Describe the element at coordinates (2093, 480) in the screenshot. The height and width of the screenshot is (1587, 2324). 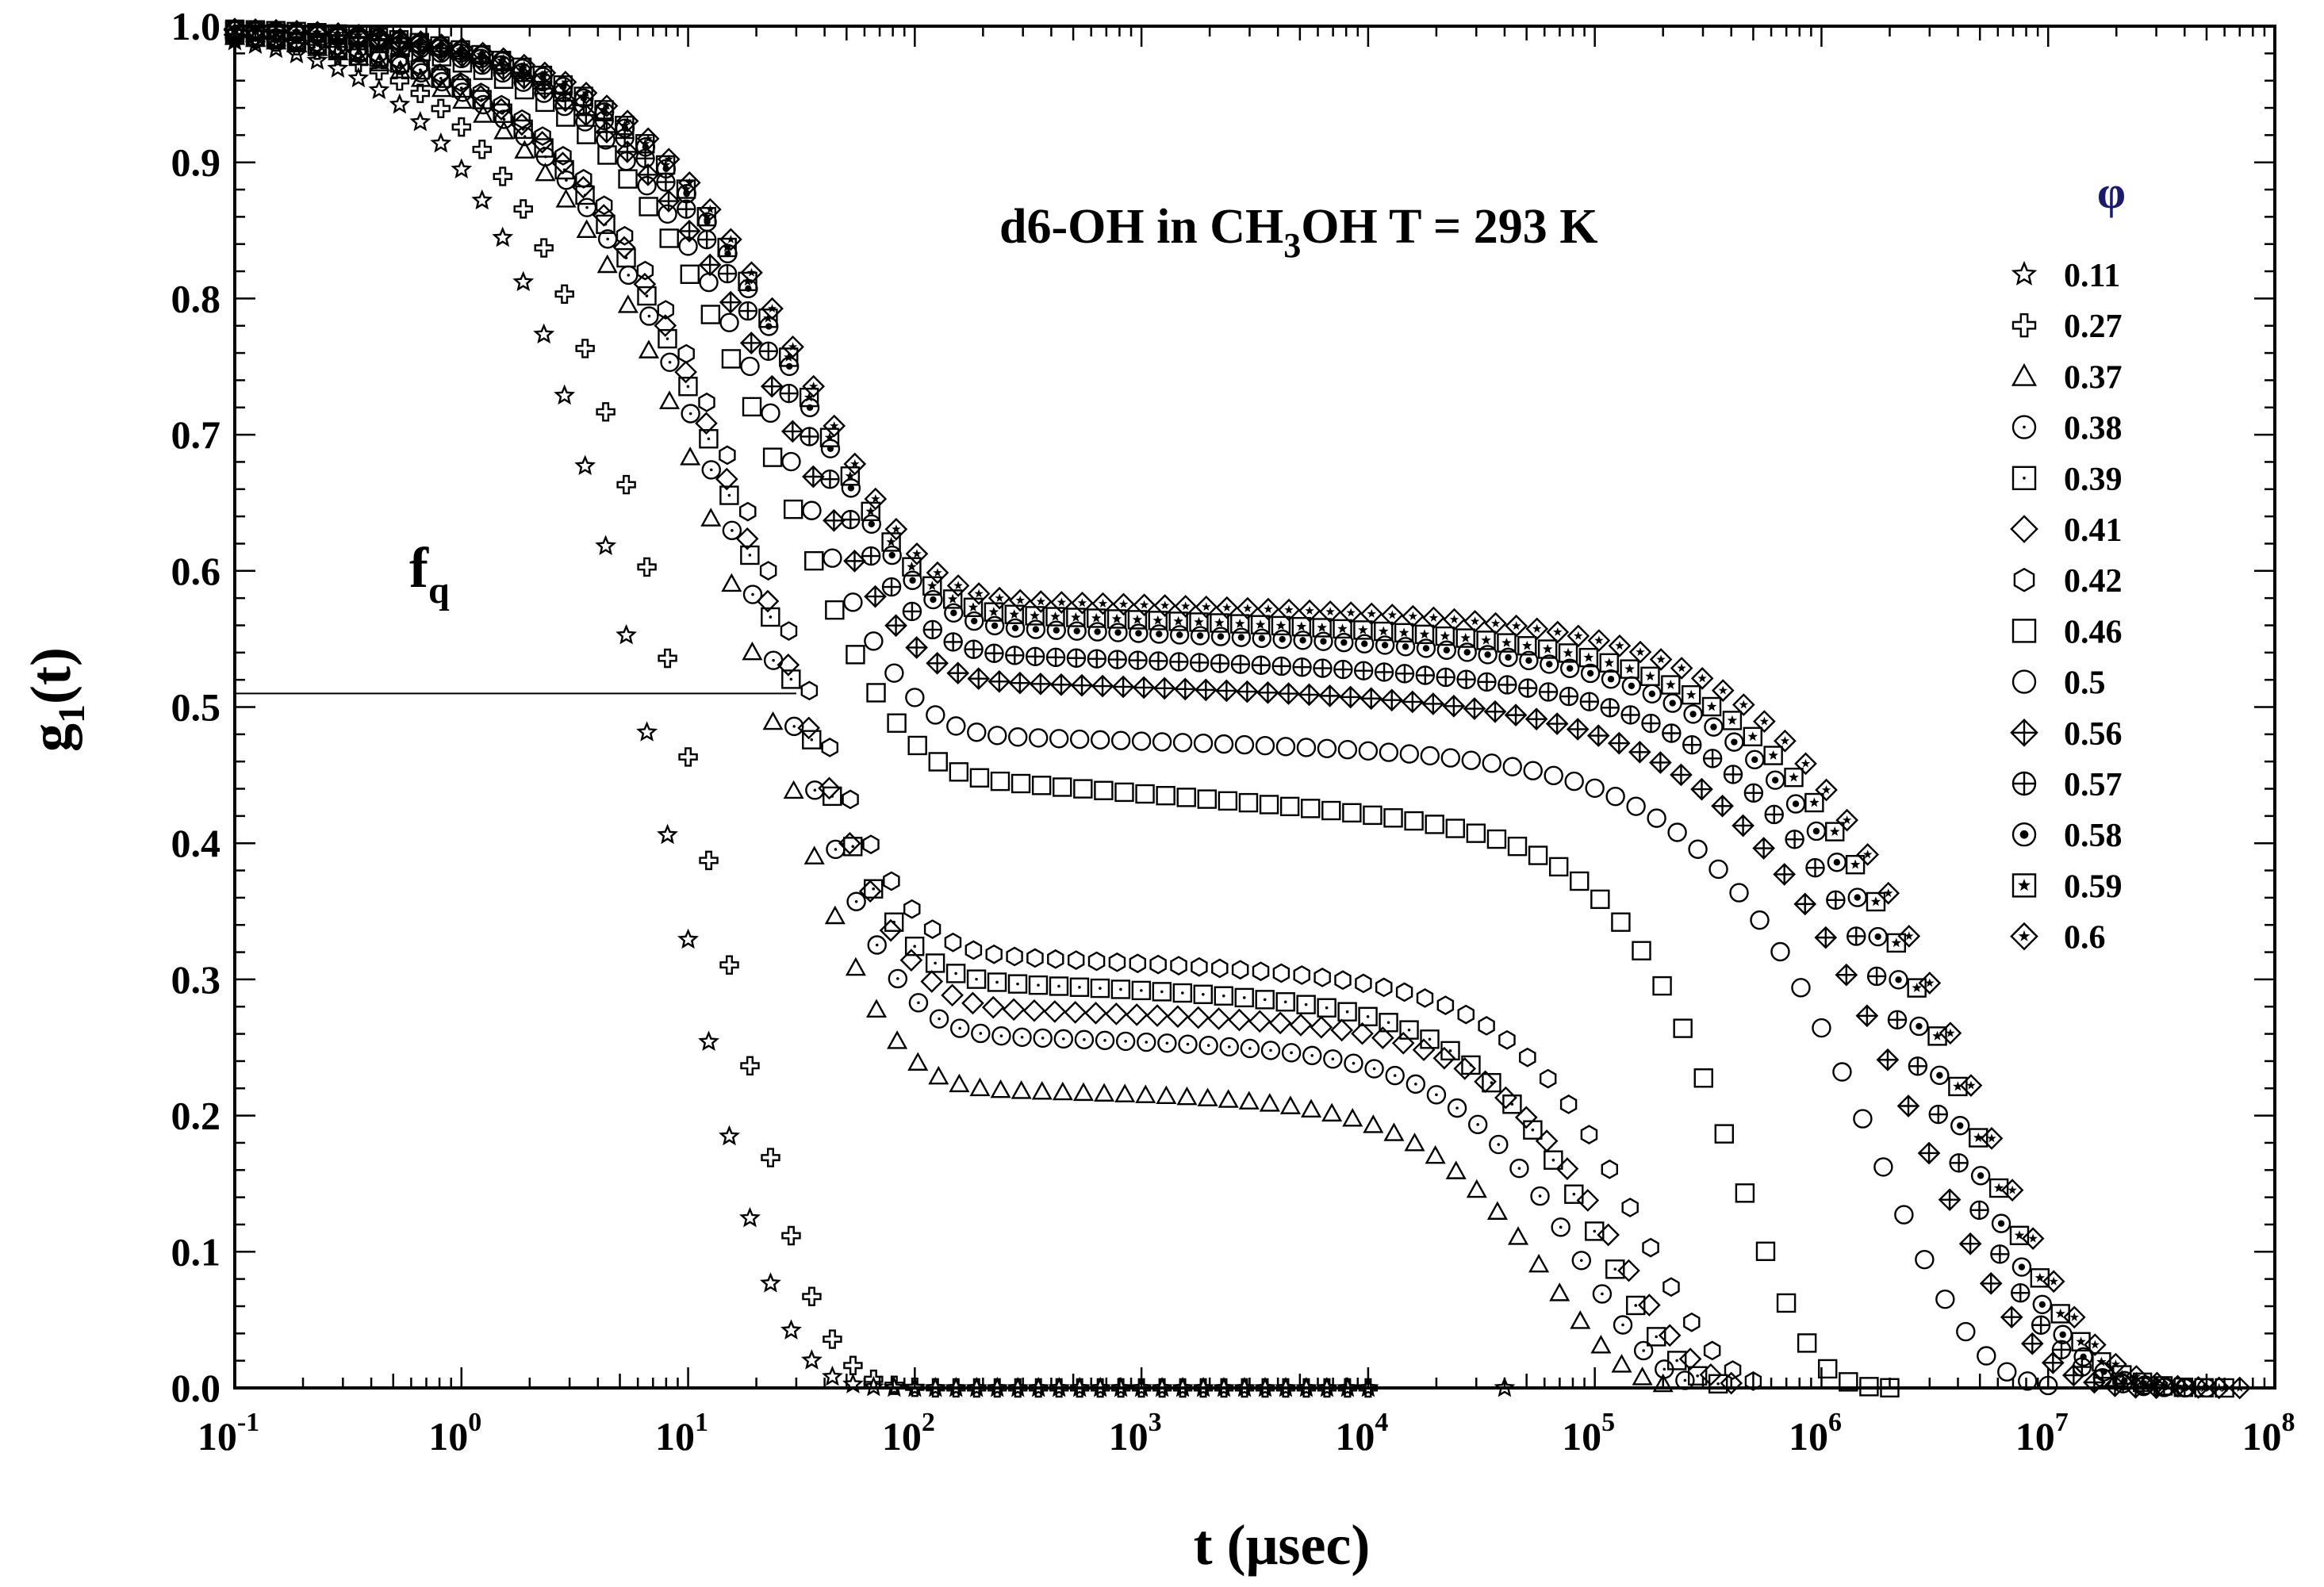
I see `legend-label: 0.39` at that location.